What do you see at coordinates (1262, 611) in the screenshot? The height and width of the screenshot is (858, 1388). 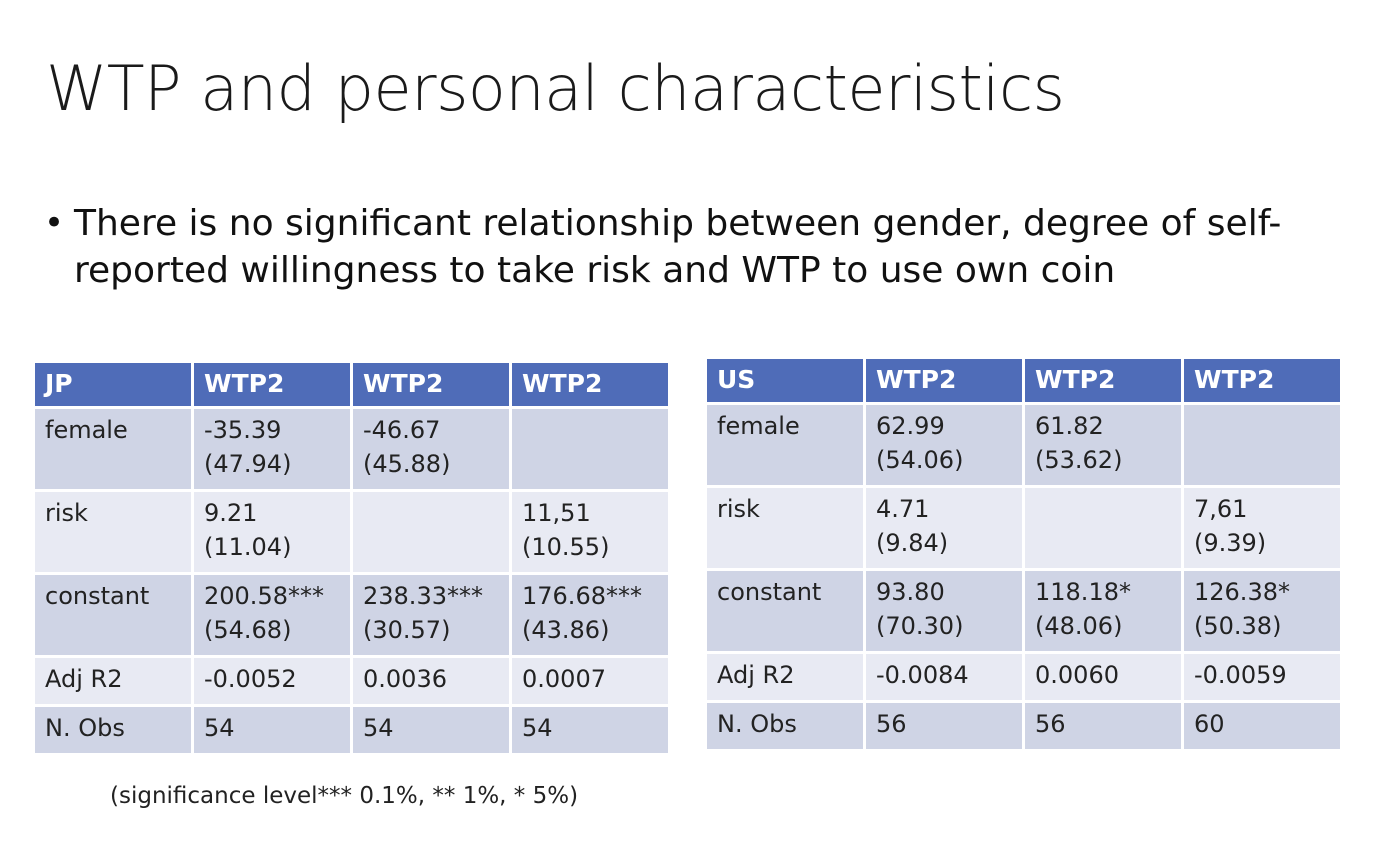 I see `table-cell: 126.38* (50.38)` at bounding box center [1262, 611].